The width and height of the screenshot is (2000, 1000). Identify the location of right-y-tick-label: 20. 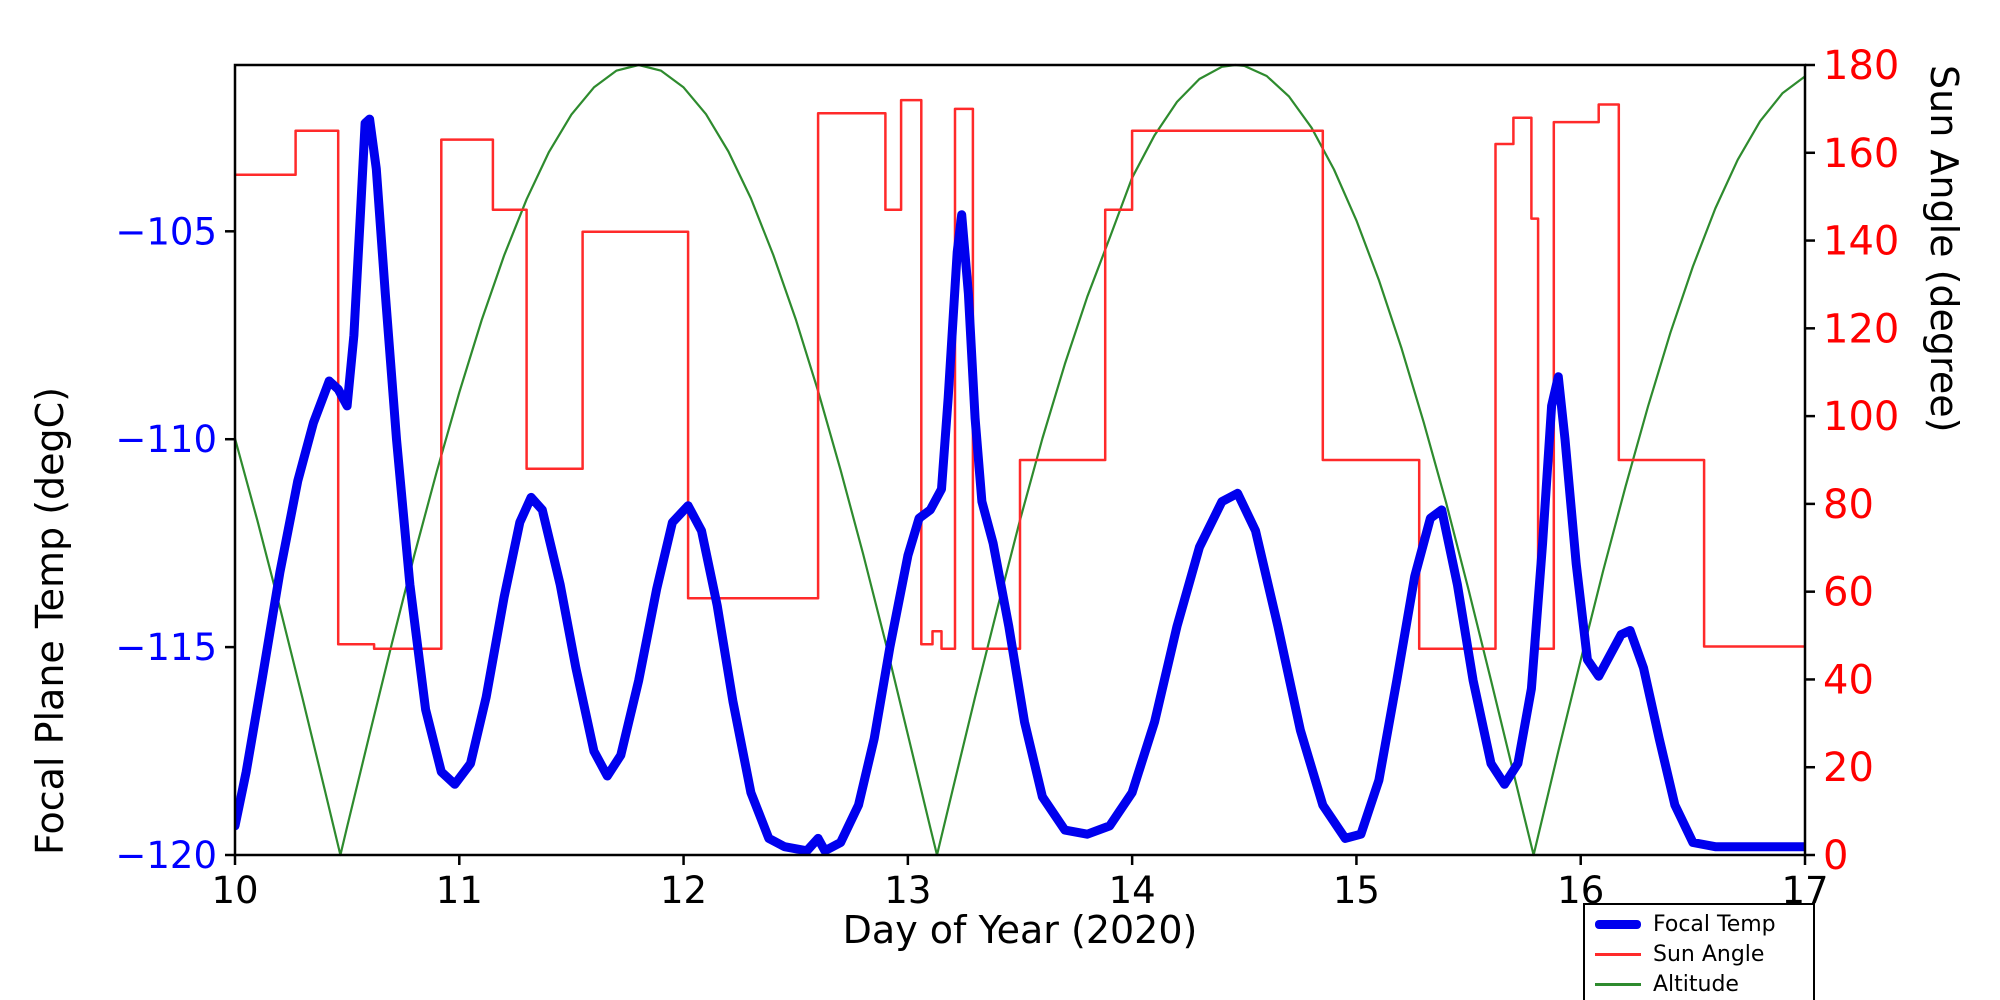
(1848, 768).